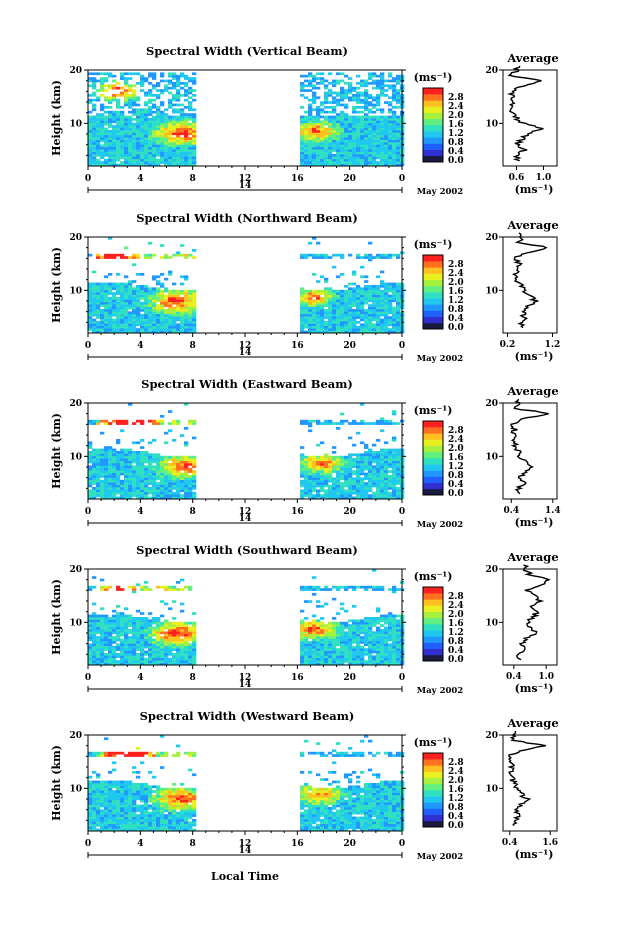  I want to click on x-tick-label: 4, so click(140, 346).